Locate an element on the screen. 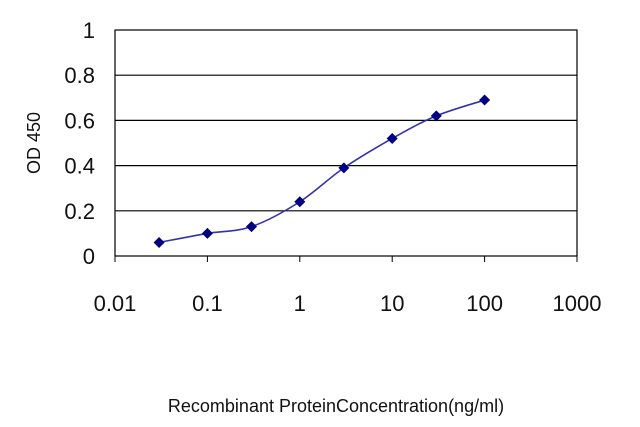 The height and width of the screenshot is (427, 640). y-tick-label: 0.2 is located at coordinates (79, 211).